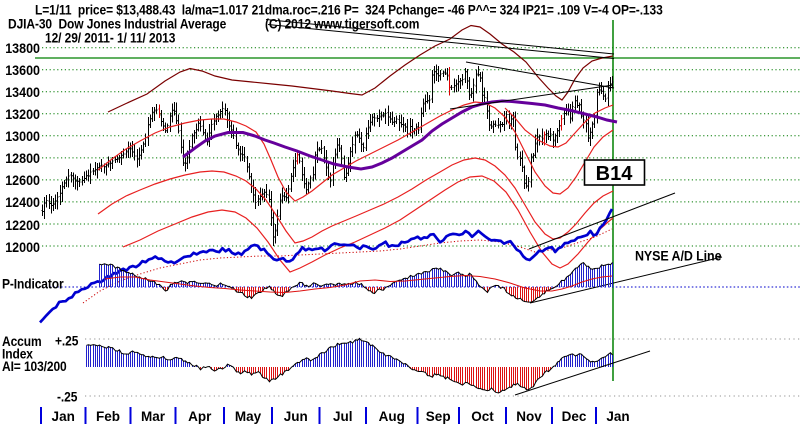 The image size is (800, 430). Describe the element at coordinates (615, 174) in the screenshot. I see `svg-text: B14` at that location.